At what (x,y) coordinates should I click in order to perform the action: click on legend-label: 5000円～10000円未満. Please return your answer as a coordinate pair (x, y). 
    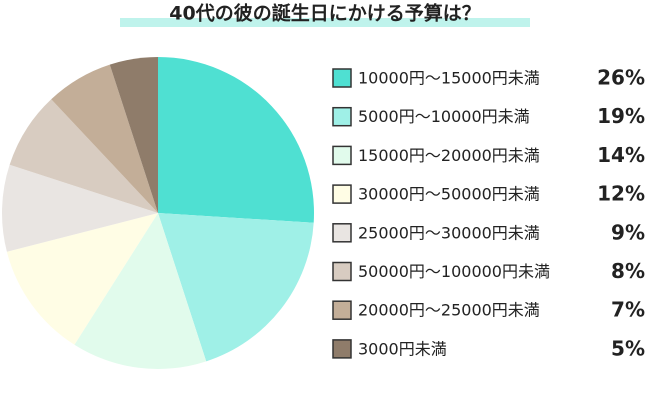
    Looking at the image, I should click on (444, 116).